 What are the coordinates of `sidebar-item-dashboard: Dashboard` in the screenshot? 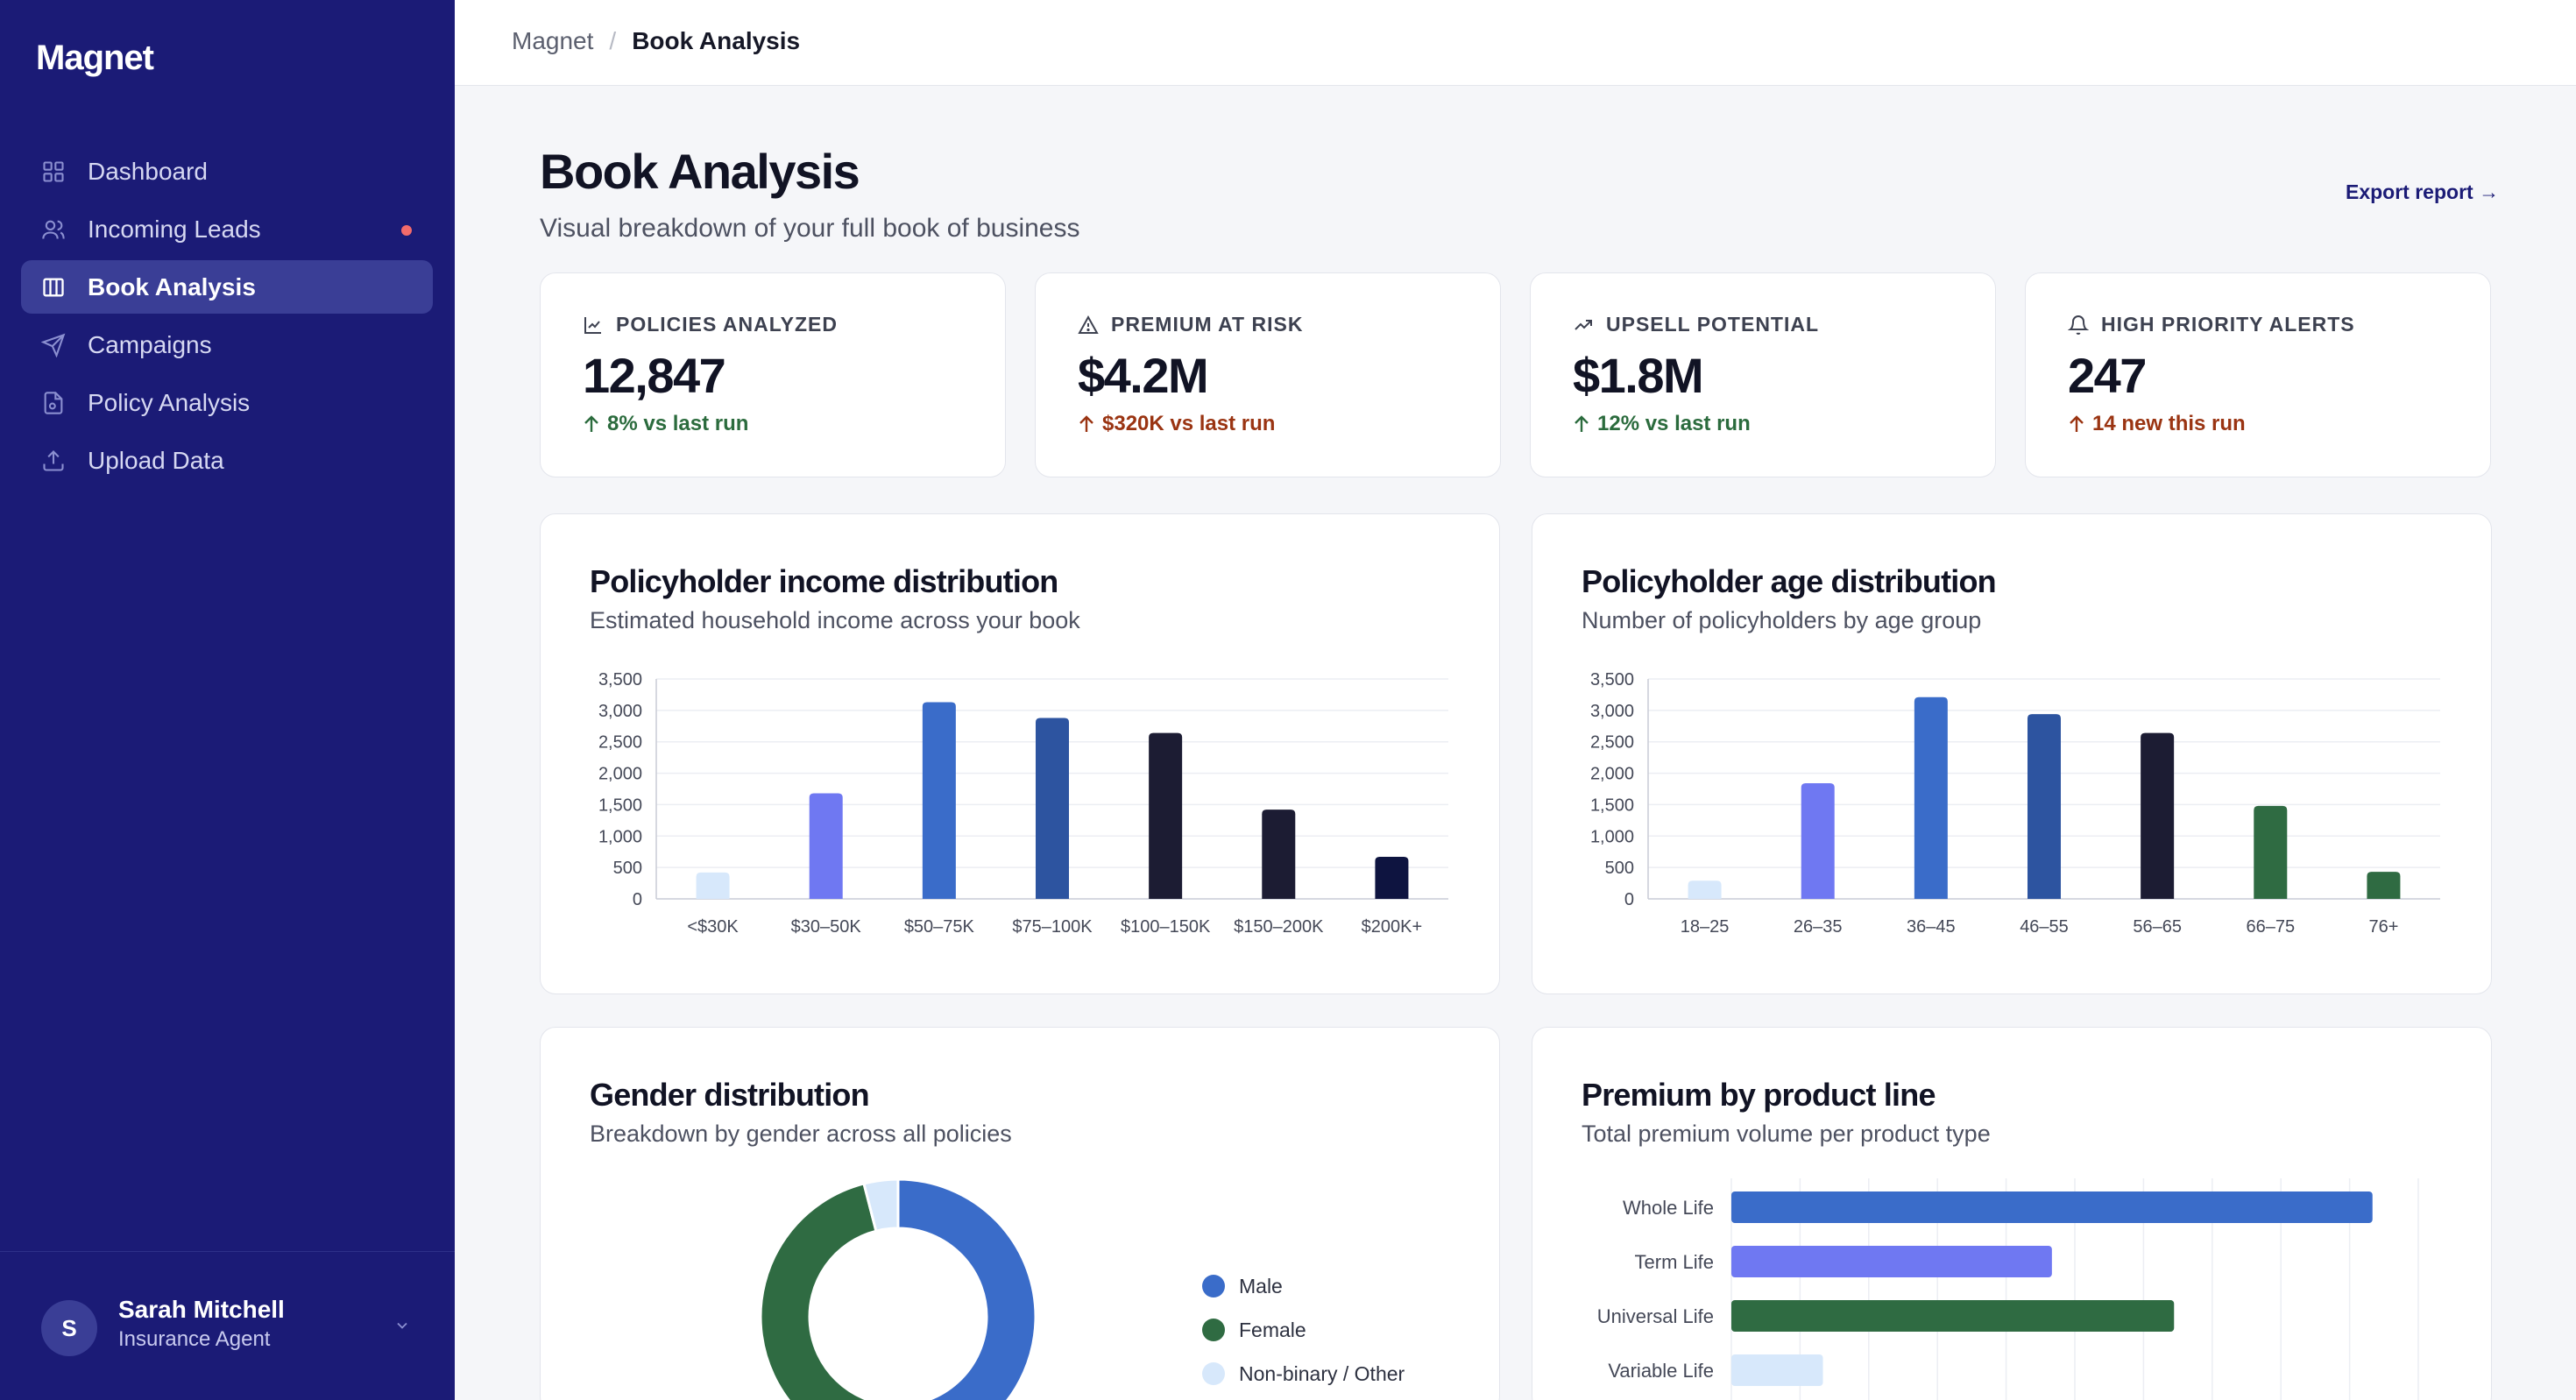 It's located at (227, 171).